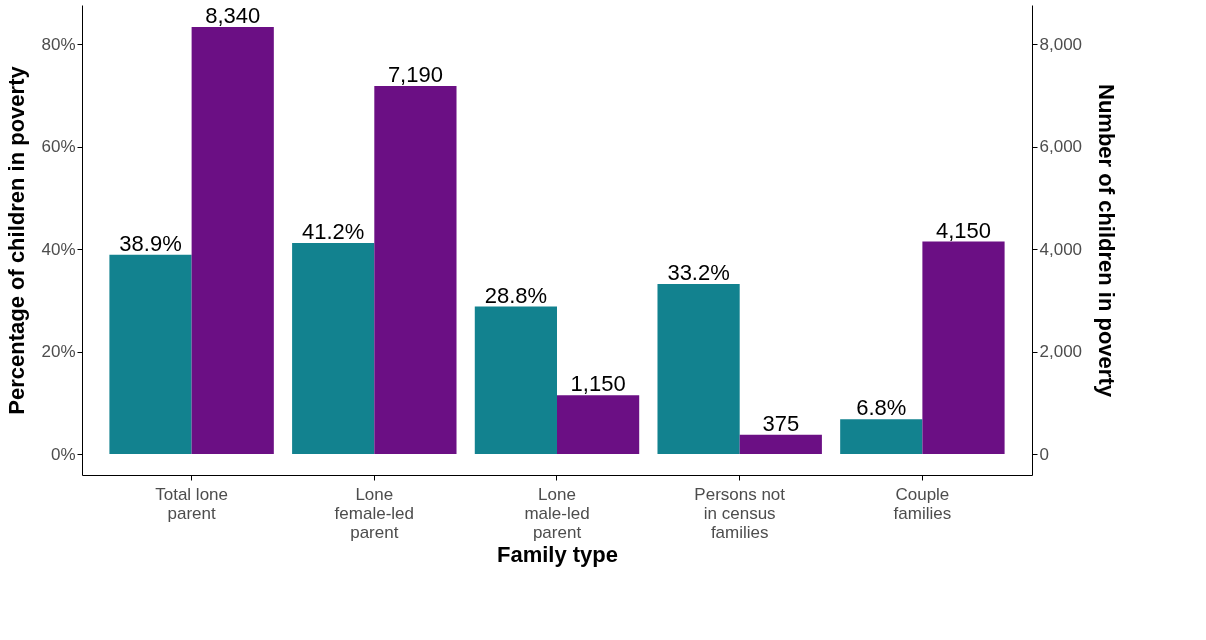 Image resolution: width=1206 pixels, height=640 pixels. What do you see at coordinates (557, 554) in the screenshot?
I see `x-axis-title: Family type` at bounding box center [557, 554].